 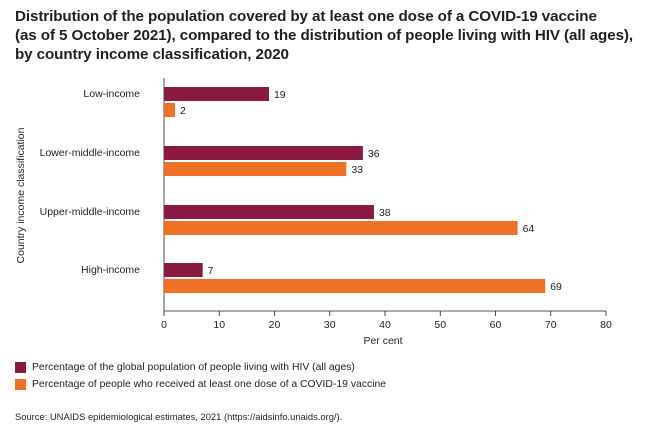 What do you see at coordinates (110, 270) in the screenshot?
I see `category-label: High-income` at bounding box center [110, 270].